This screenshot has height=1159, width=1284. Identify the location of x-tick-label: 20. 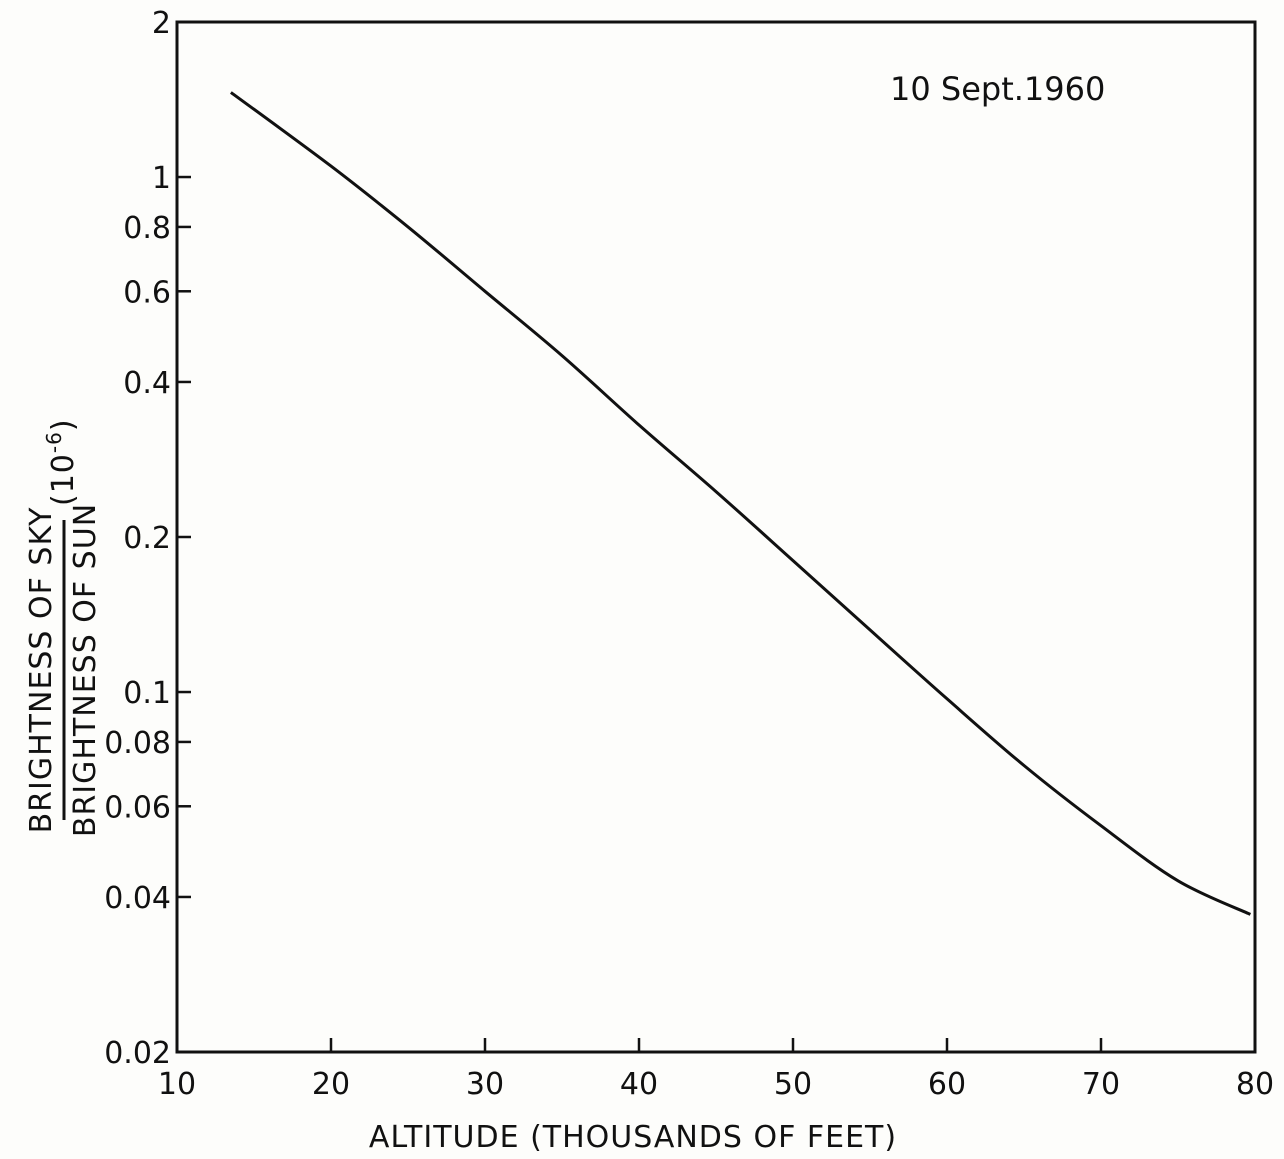
(331, 1084).